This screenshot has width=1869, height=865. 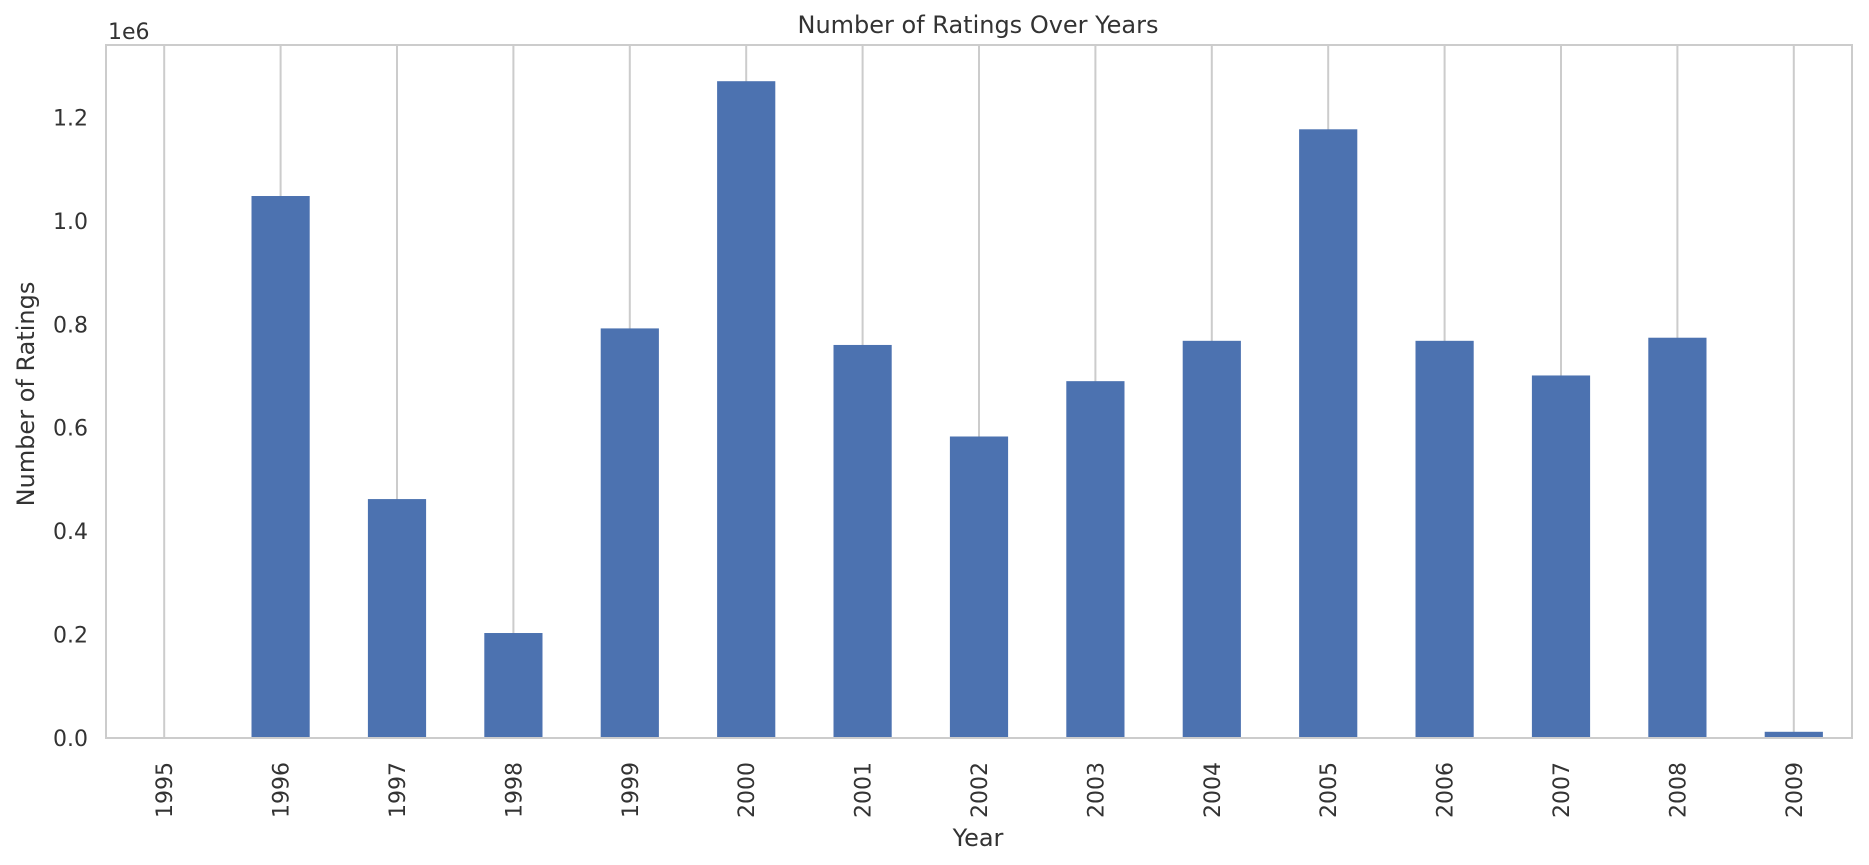 What do you see at coordinates (514, 790) in the screenshot?
I see `x-tick-label-1998: 1998` at bounding box center [514, 790].